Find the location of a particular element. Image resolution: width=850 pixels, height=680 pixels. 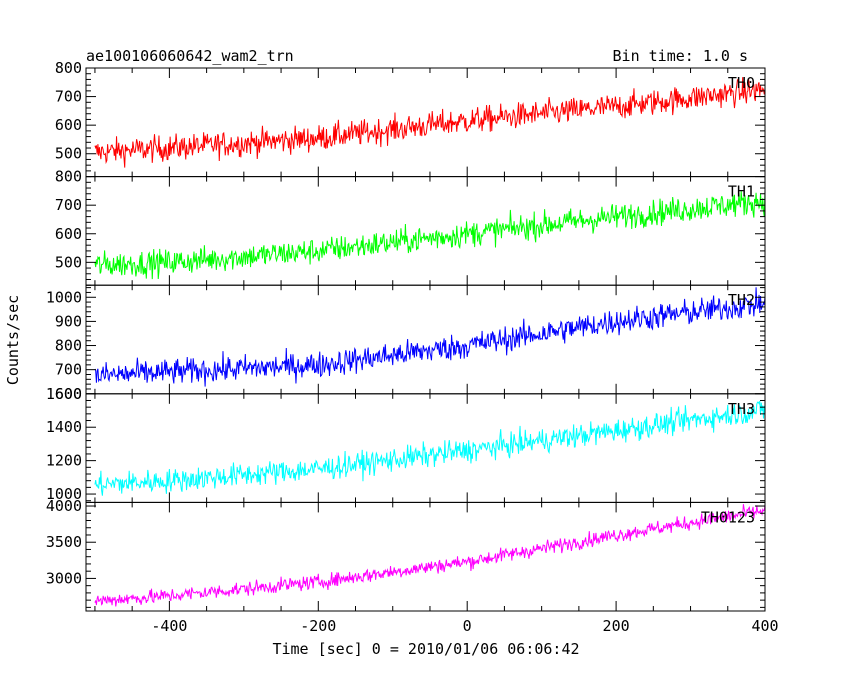

x-tick-label: -400 is located at coordinates (169, 626).